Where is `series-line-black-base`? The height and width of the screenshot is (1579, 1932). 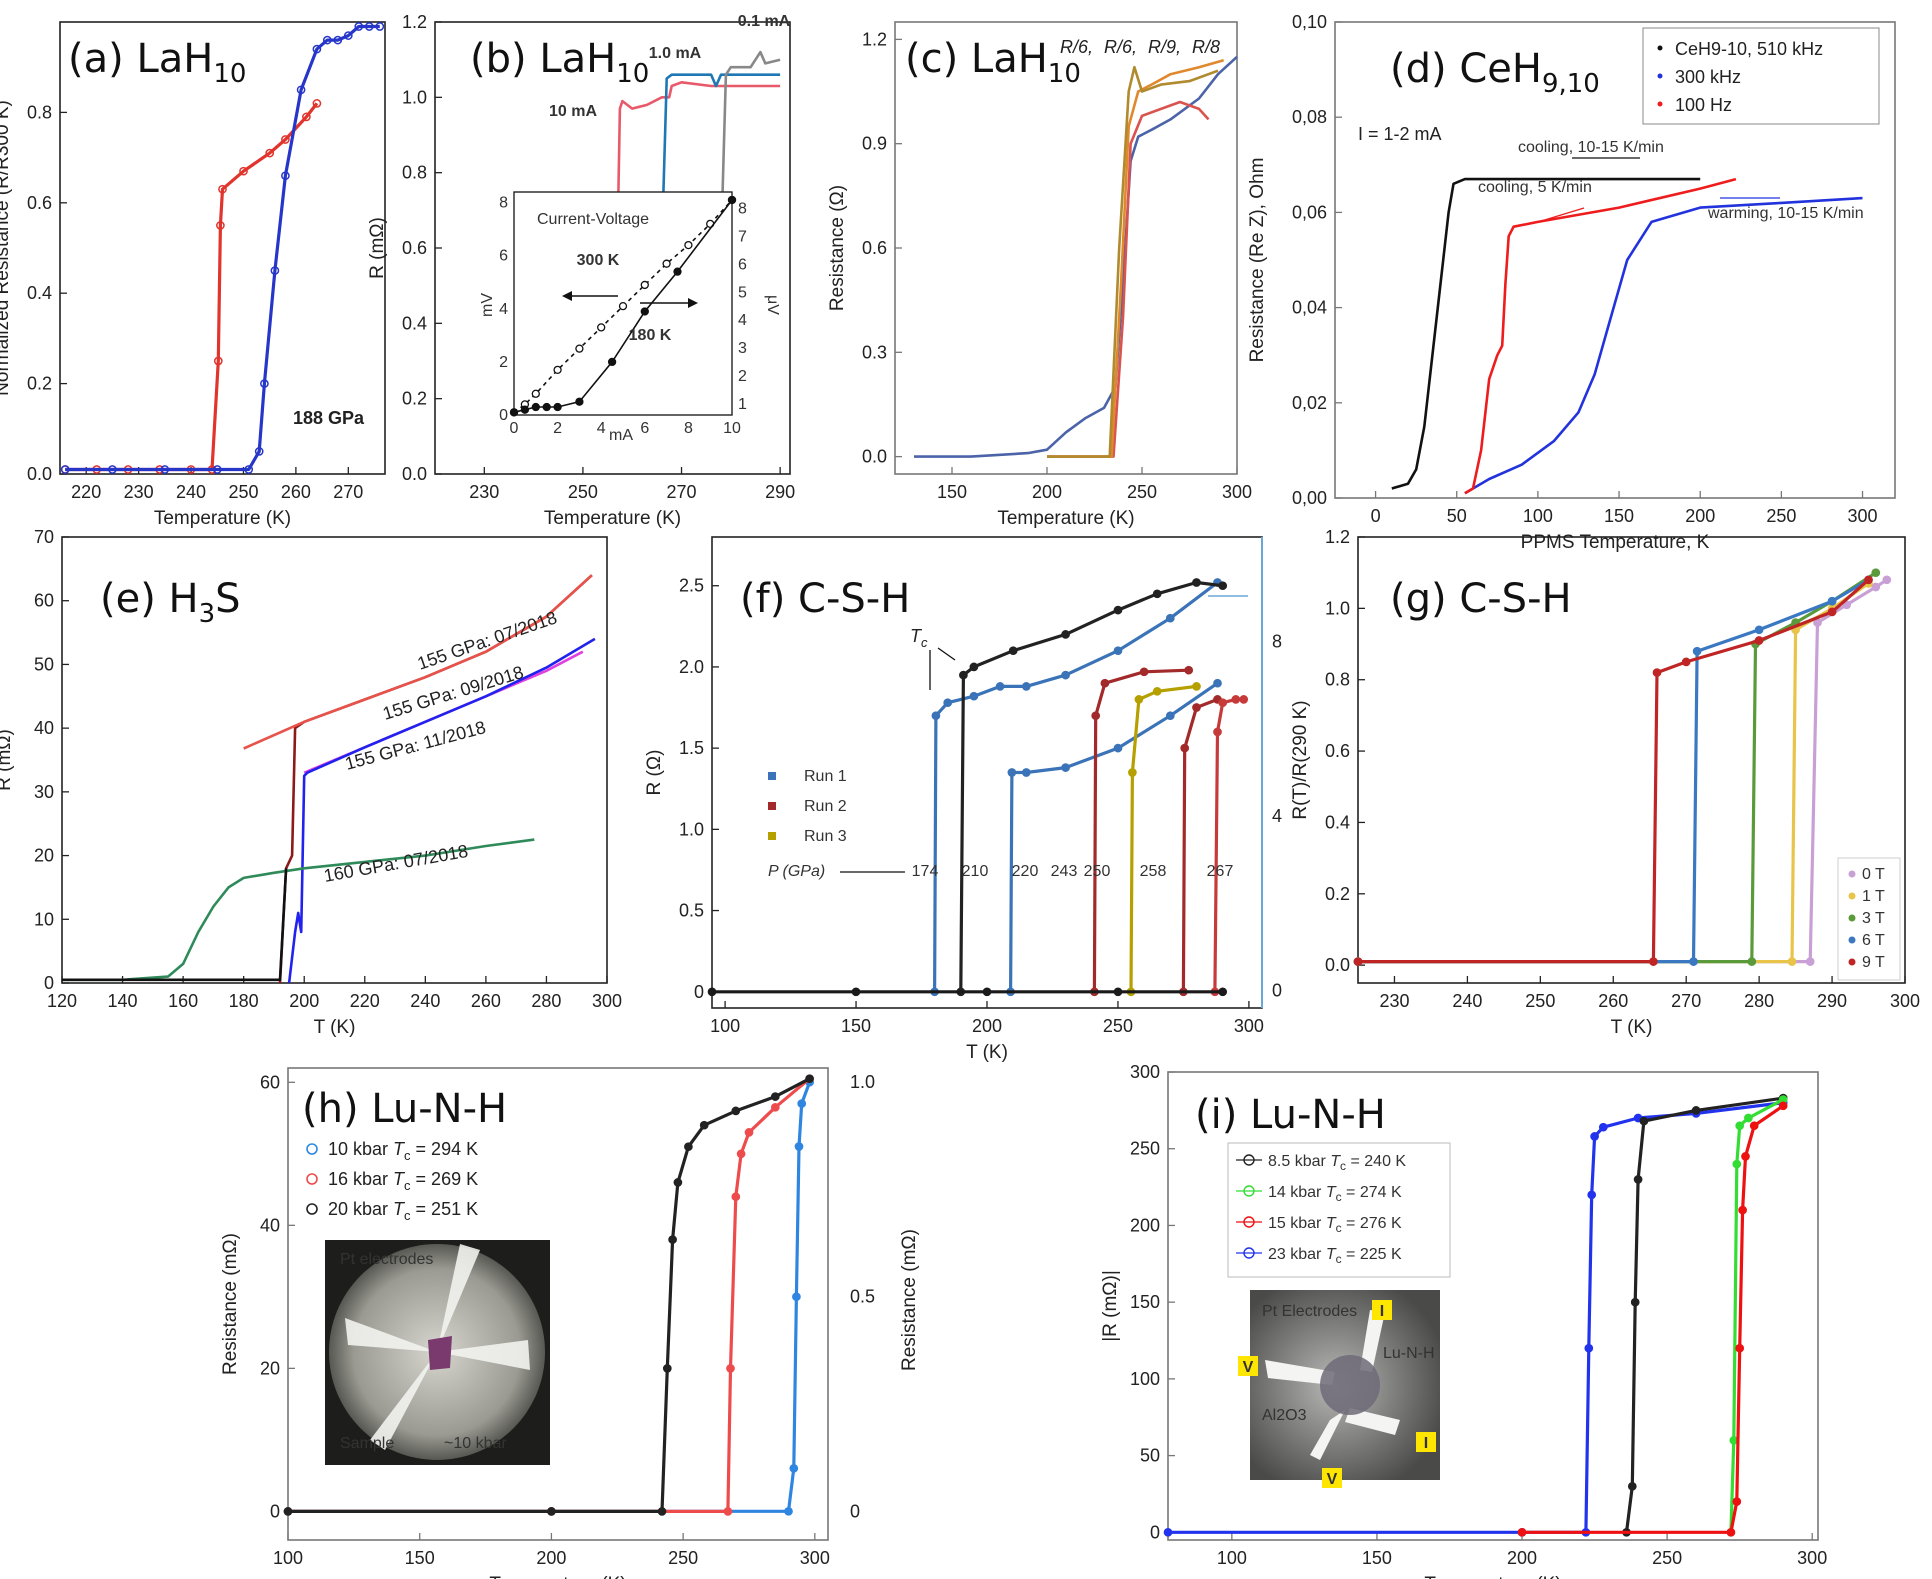 series-line-black-base is located at coordinates (175, 925).